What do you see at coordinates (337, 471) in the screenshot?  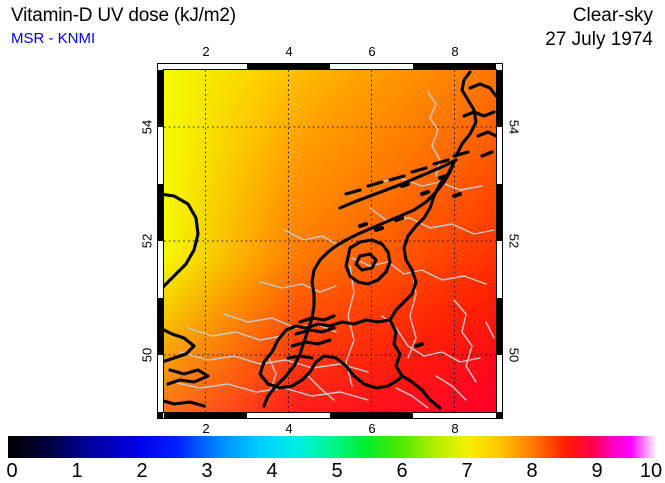 I see `colorbar-tick-5: 5` at bounding box center [337, 471].